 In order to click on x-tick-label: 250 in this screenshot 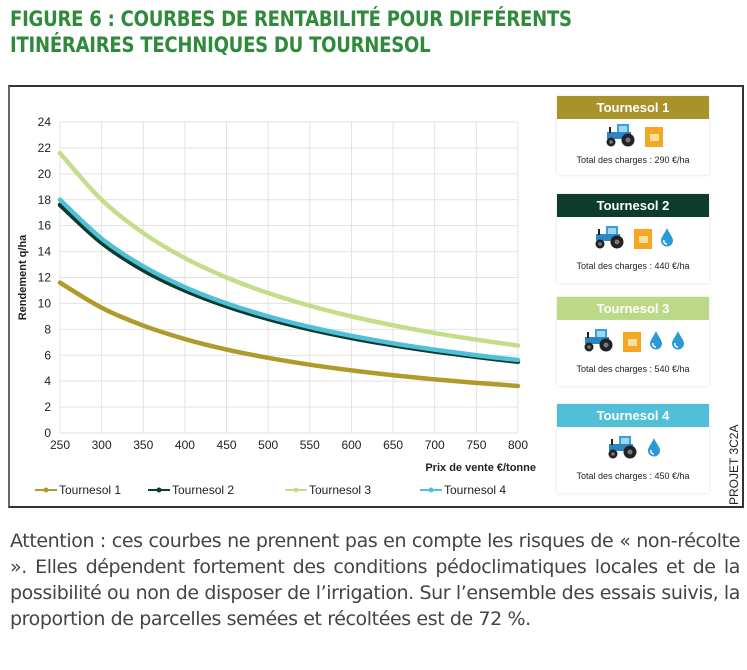, I will do `click(60, 445)`.